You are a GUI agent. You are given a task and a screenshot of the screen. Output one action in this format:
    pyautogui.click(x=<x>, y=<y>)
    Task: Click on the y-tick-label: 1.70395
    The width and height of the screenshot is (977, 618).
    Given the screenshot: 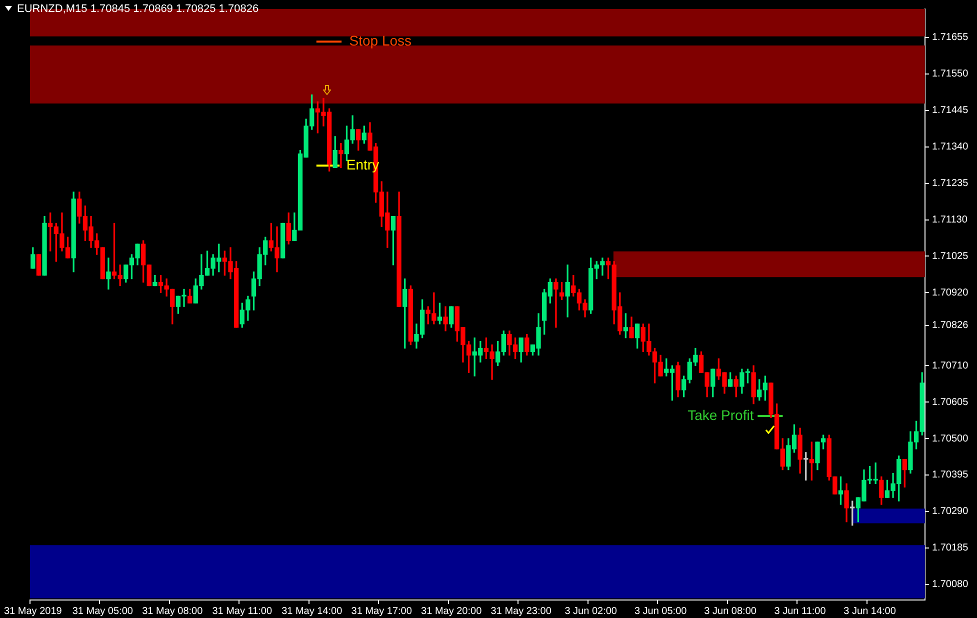 What is the action you would take?
    pyautogui.click(x=950, y=475)
    